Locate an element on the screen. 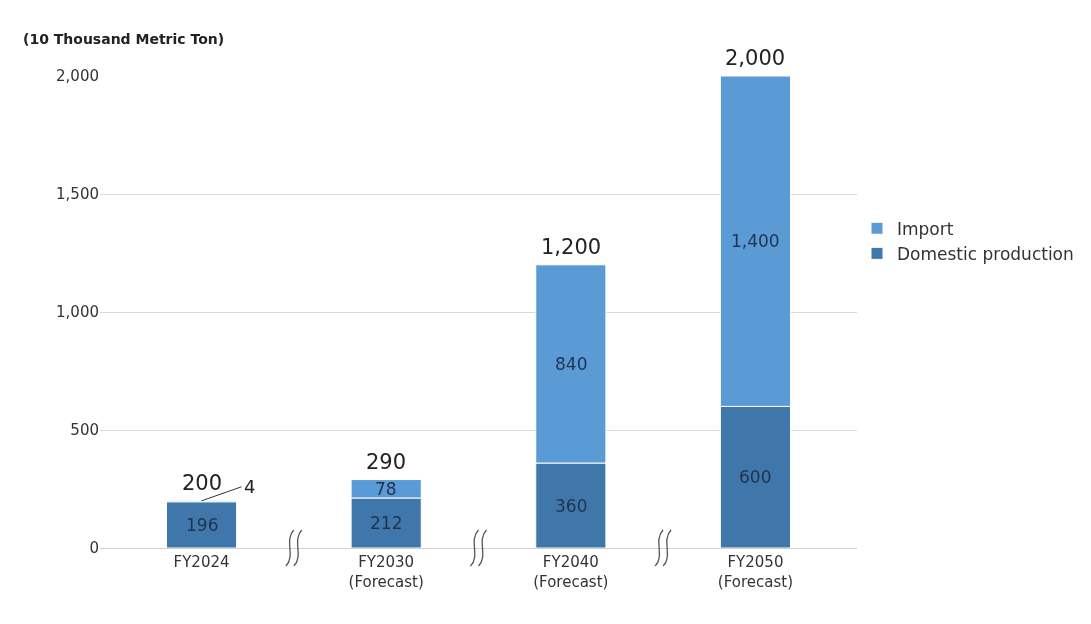  bar is located at coordinates (201, 524).